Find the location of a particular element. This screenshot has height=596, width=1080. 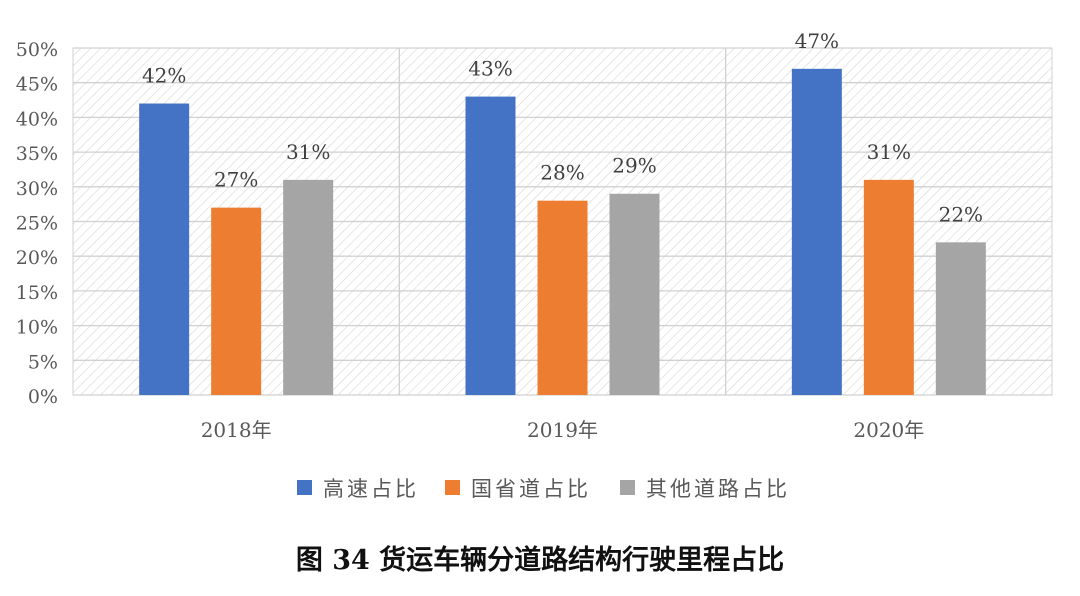

y-tick-label: 15% is located at coordinates (37, 293).